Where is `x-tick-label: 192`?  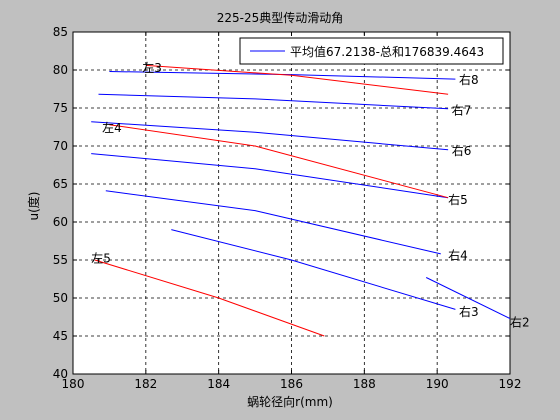 x-tick-label: 192 is located at coordinates (510, 384).